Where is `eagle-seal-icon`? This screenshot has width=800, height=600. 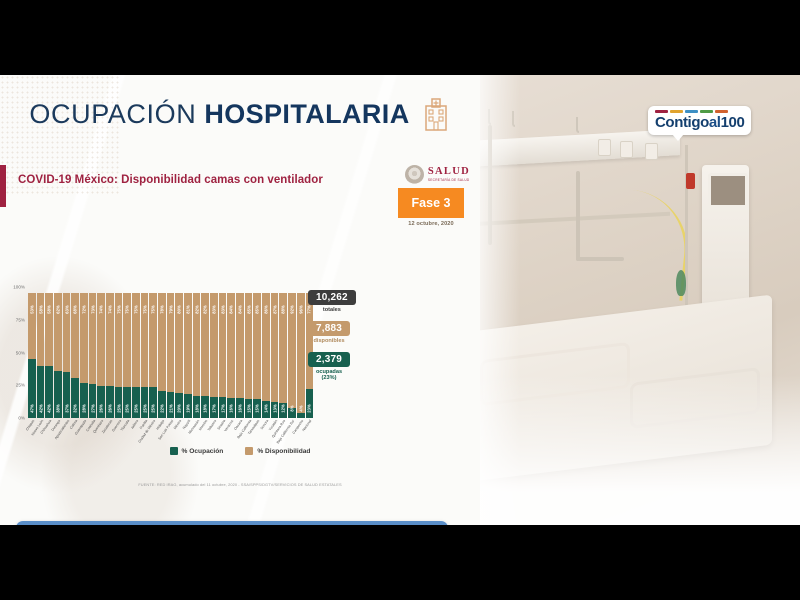 eagle-seal-icon is located at coordinates (414, 174).